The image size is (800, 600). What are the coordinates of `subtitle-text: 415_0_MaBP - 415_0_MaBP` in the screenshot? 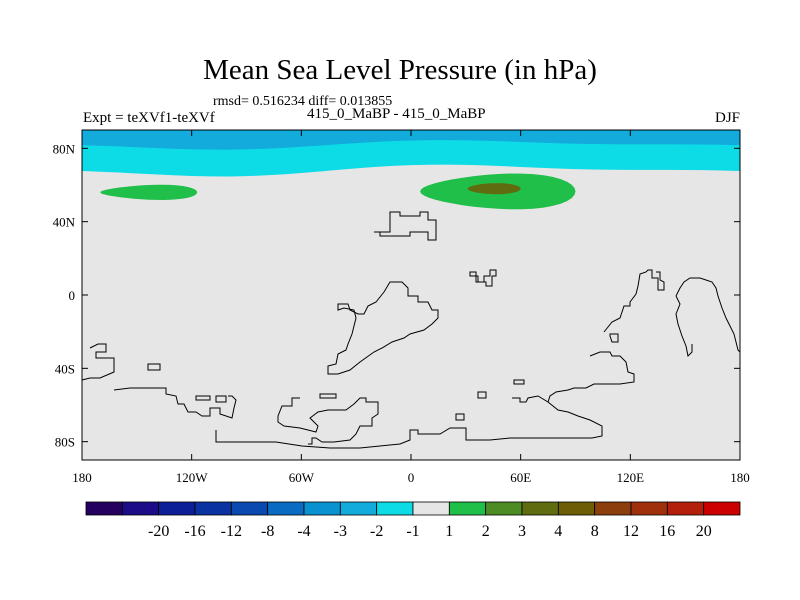 It's located at (396, 114).